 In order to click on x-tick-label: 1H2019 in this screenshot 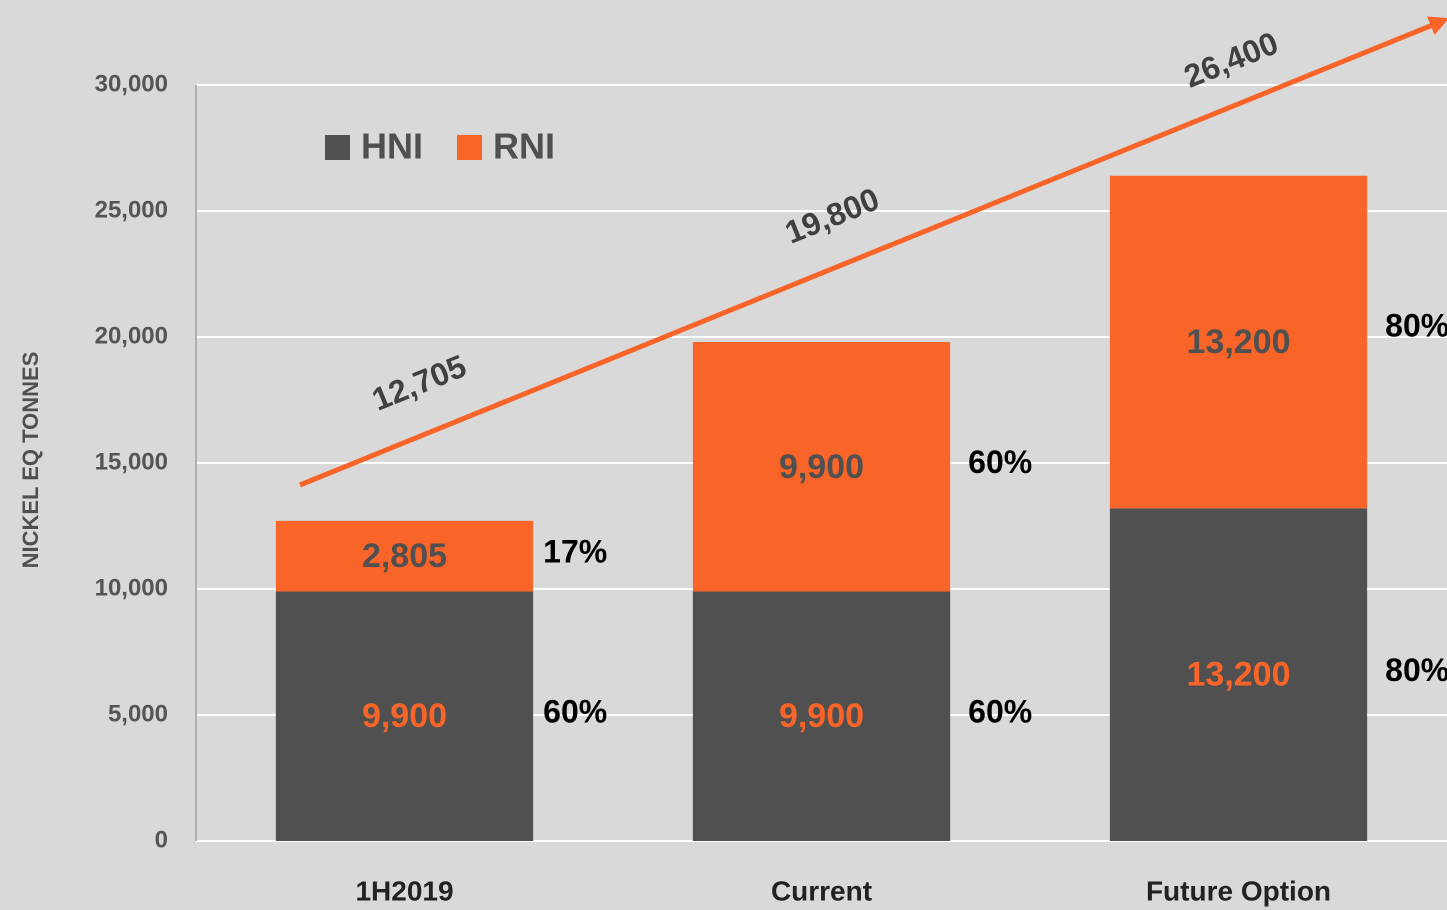, I will do `click(404, 890)`.